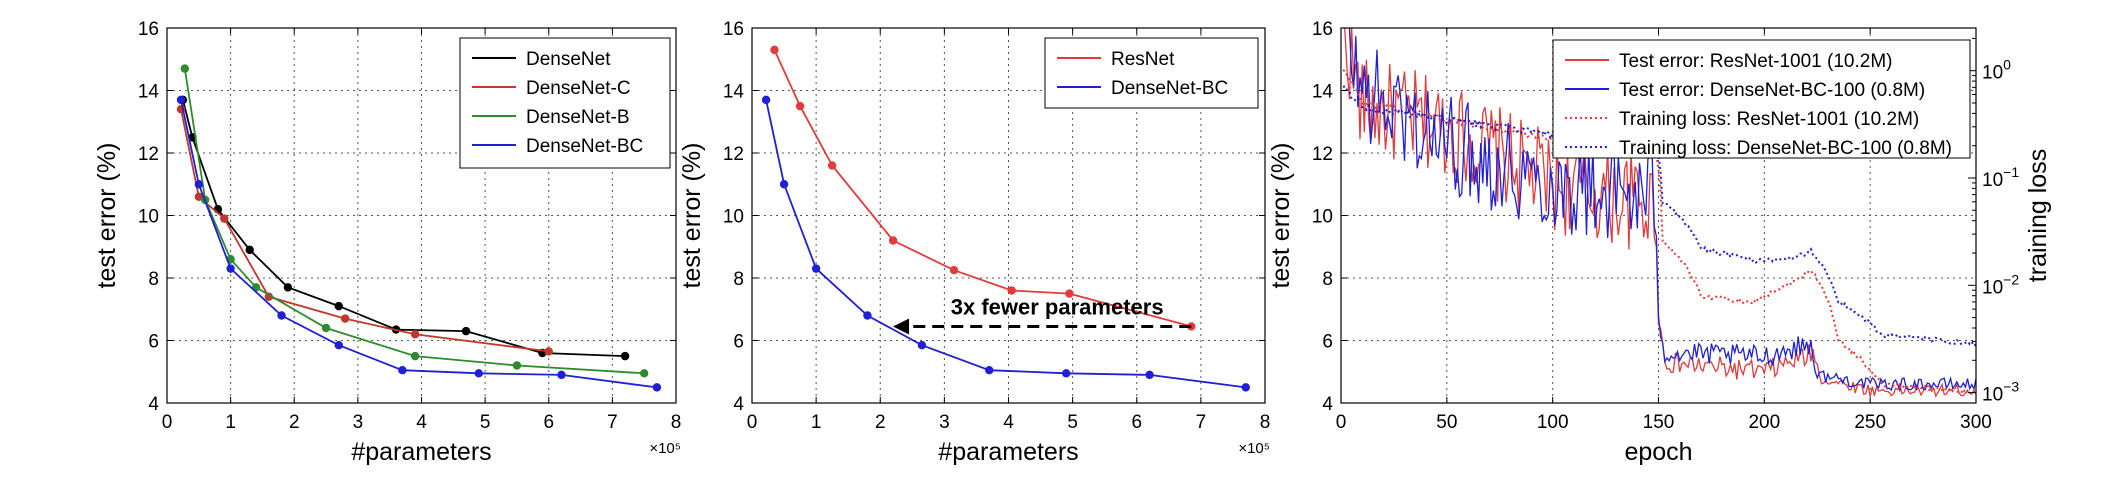 This screenshot has width=2122, height=488. Describe the element at coordinates (404, 228) in the screenshot. I see `series-line-densenet` at that location.